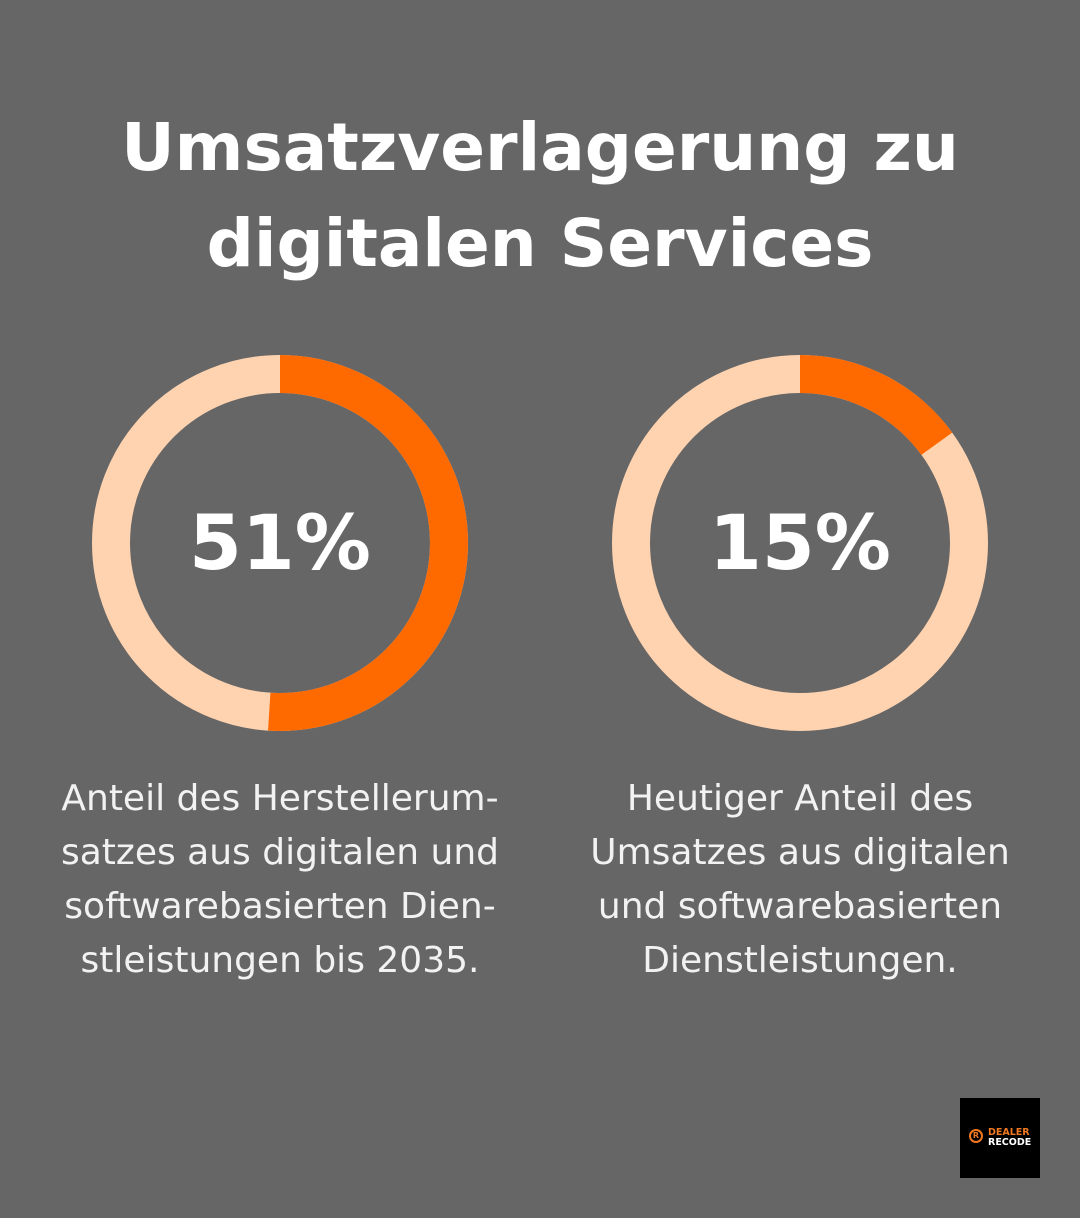 This screenshot has height=1218, width=1080. I want to click on percent-label: 51%, so click(280, 542).